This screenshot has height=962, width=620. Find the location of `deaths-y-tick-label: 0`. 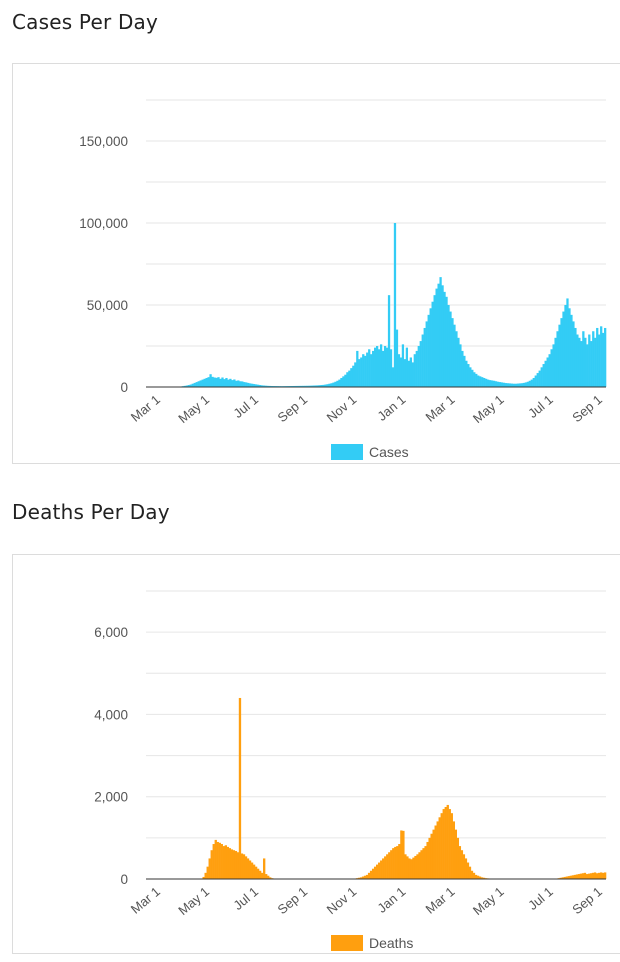

deaths-y-tick-label: 0 is located at coordinates (124, 879).